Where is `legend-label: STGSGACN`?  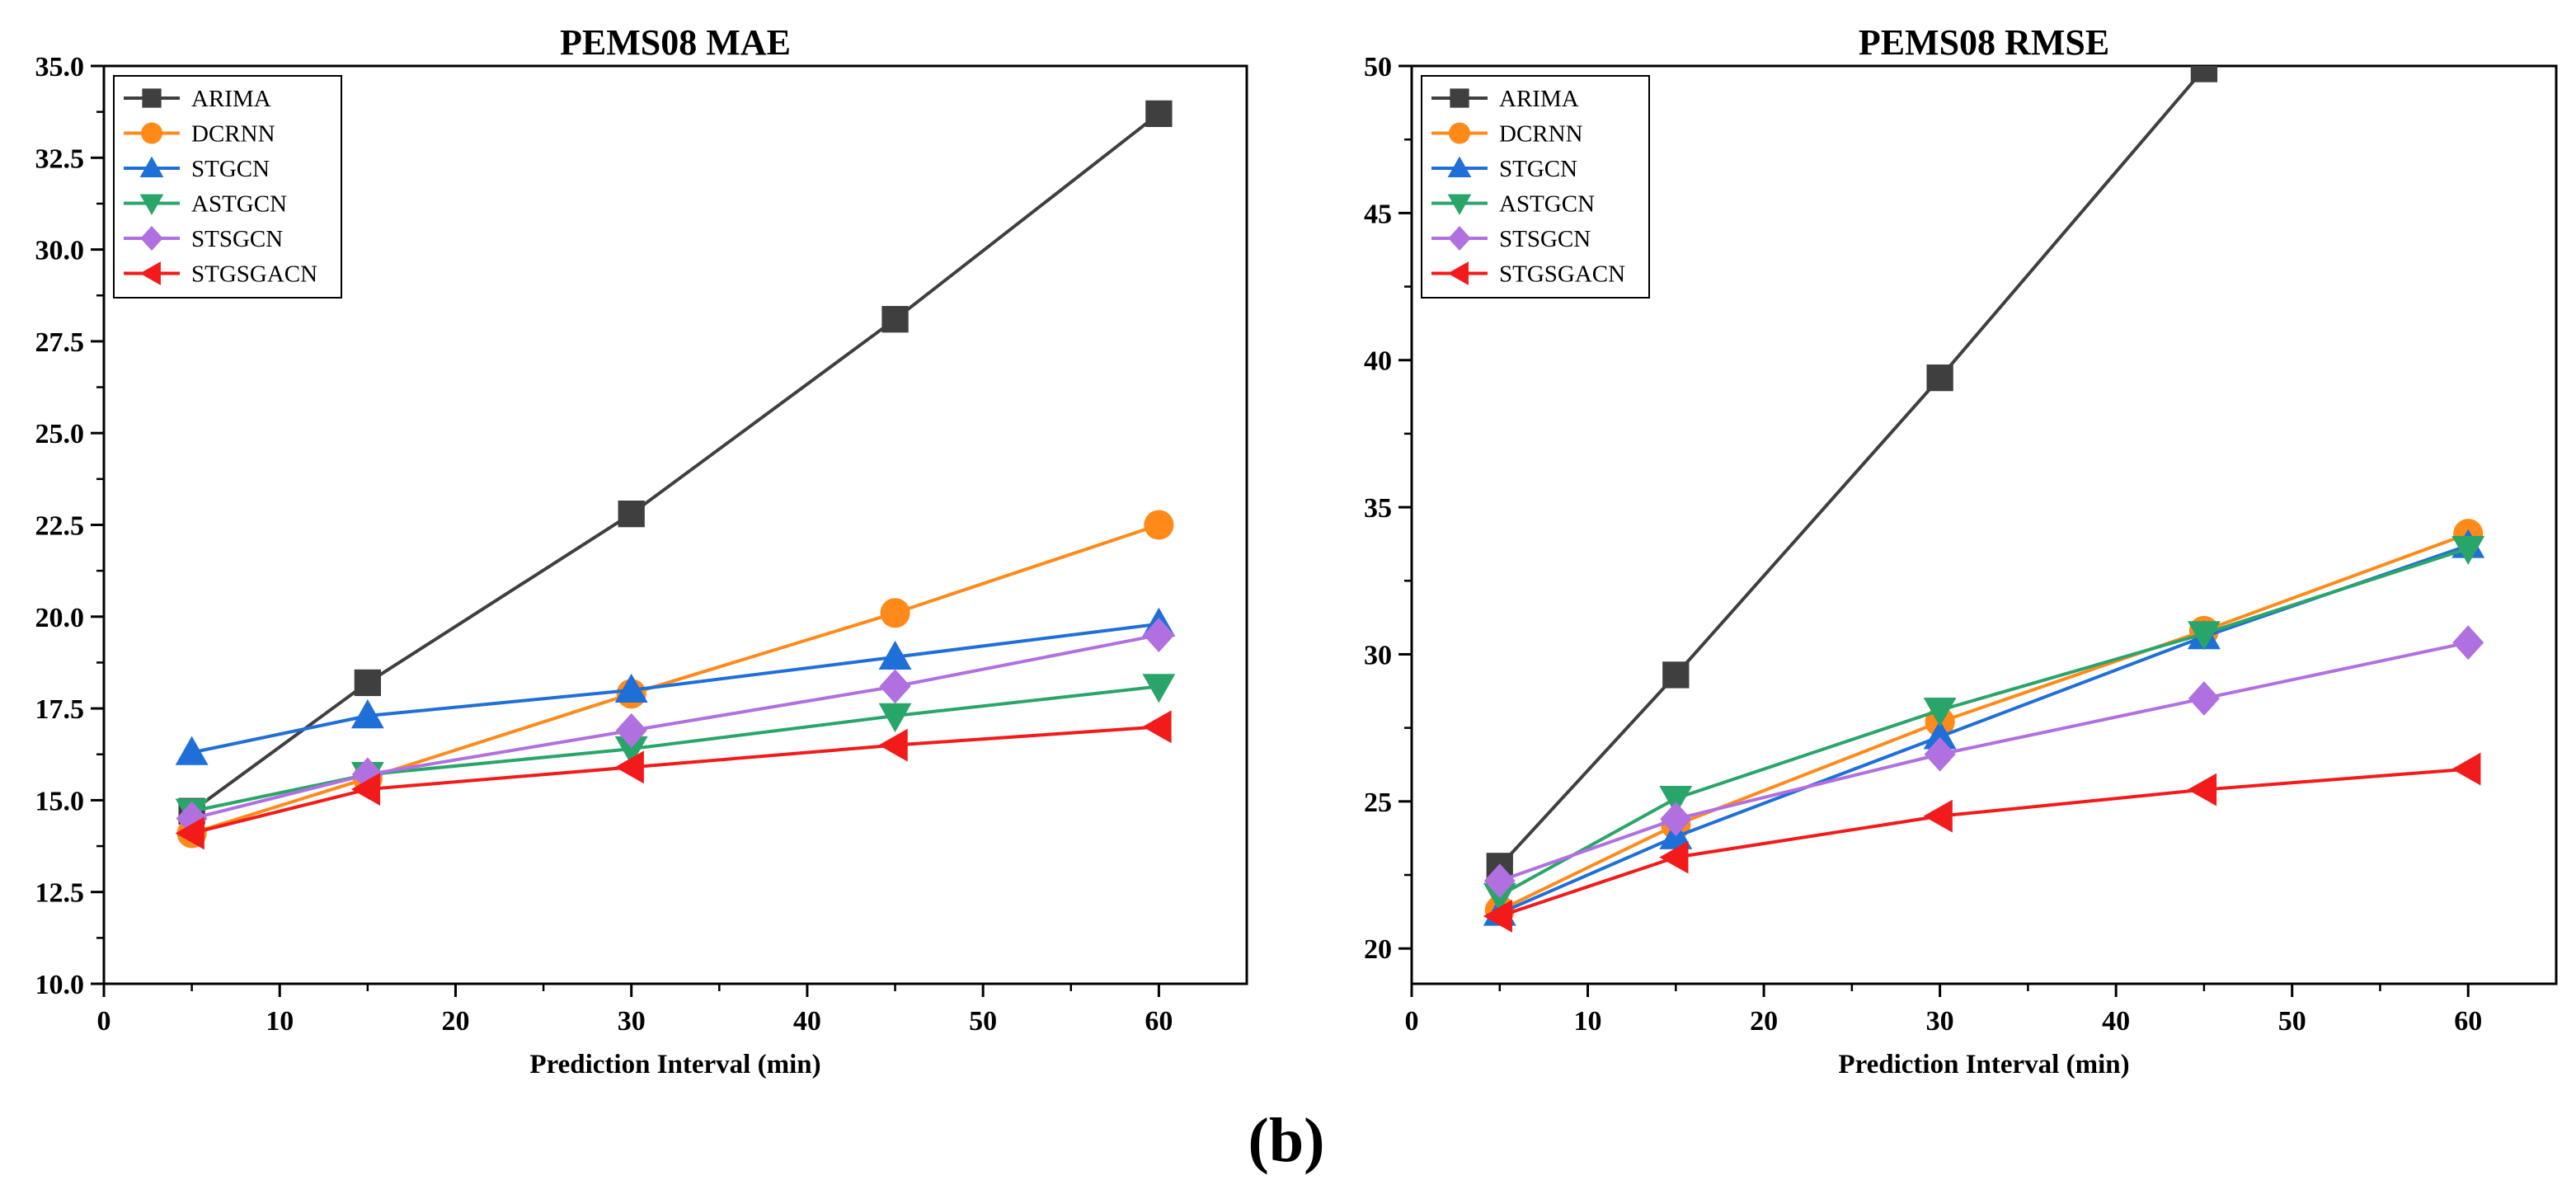
legend-label: STGSGACN is located at coordinates (254, 274).